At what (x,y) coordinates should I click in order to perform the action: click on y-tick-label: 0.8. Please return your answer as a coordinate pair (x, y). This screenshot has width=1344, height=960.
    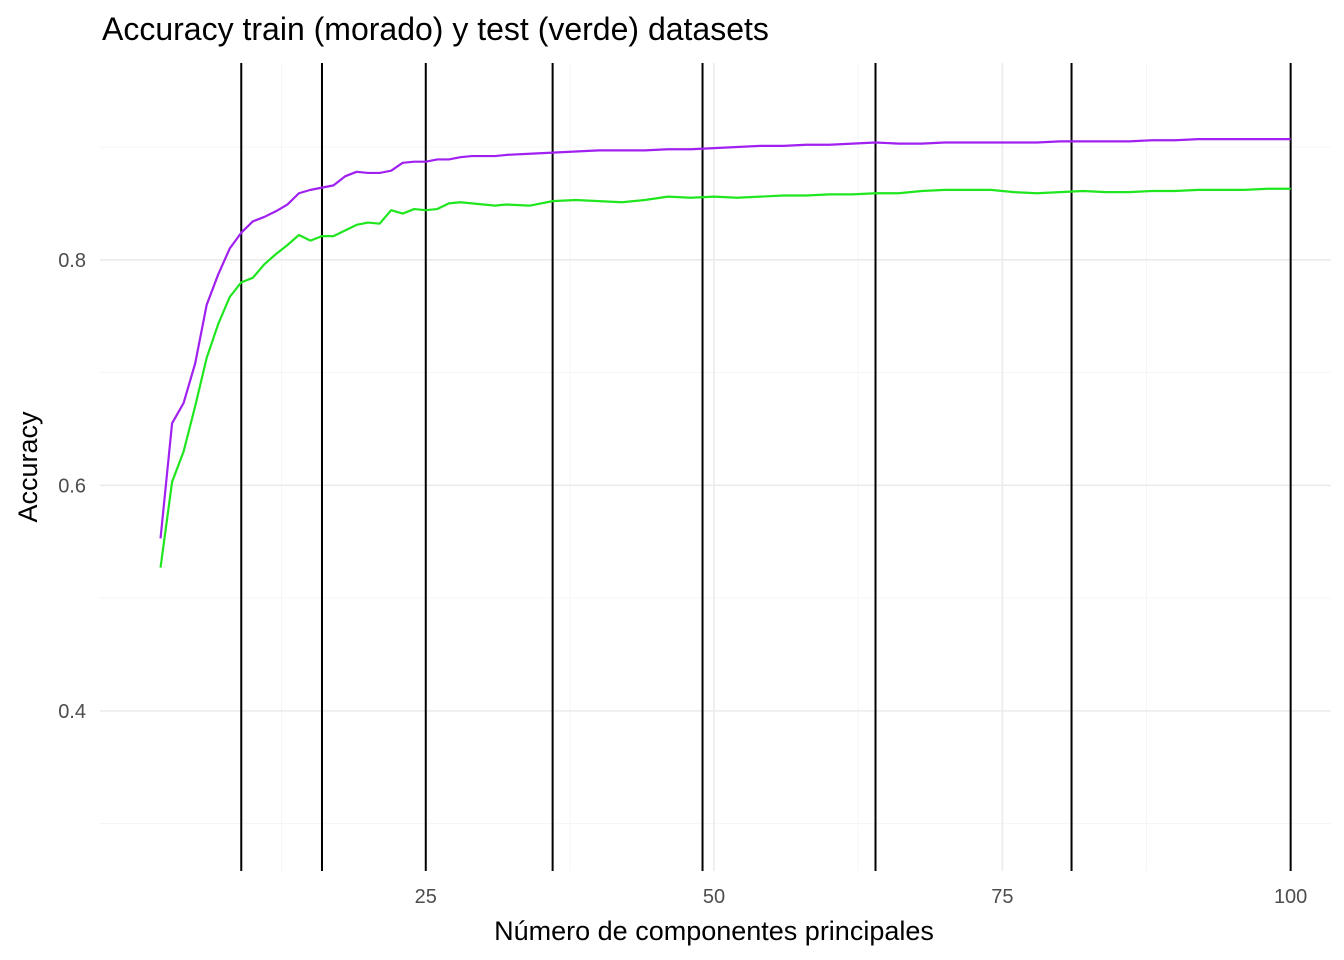
    Looking at the image, I should click on (72, 261).